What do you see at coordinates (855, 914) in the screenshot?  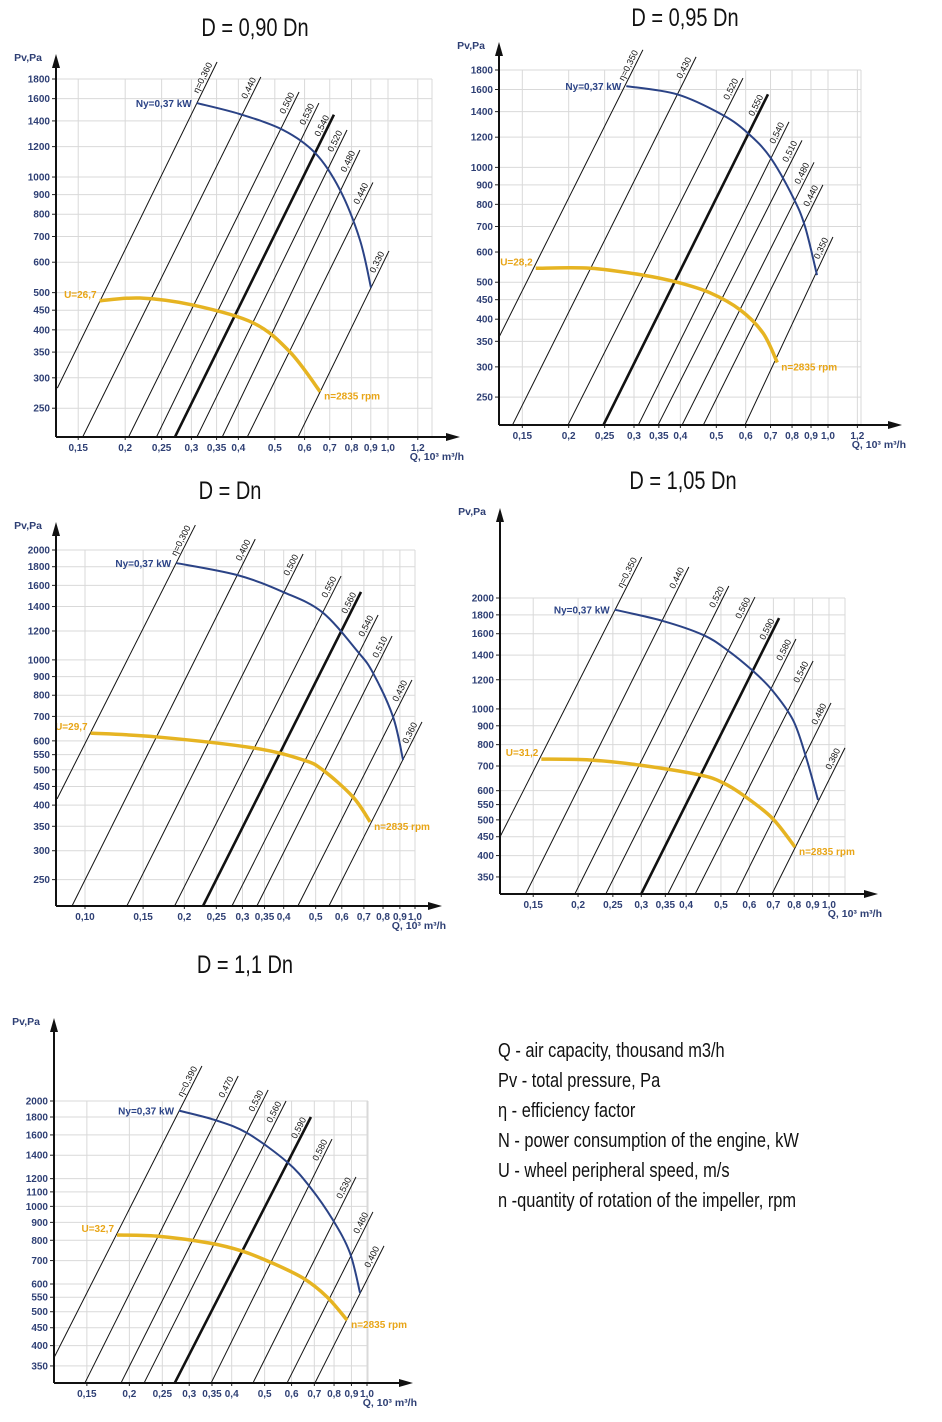 I see `x-axis-label: Q, 10³ m³/h` at bounding box center [855, 914].